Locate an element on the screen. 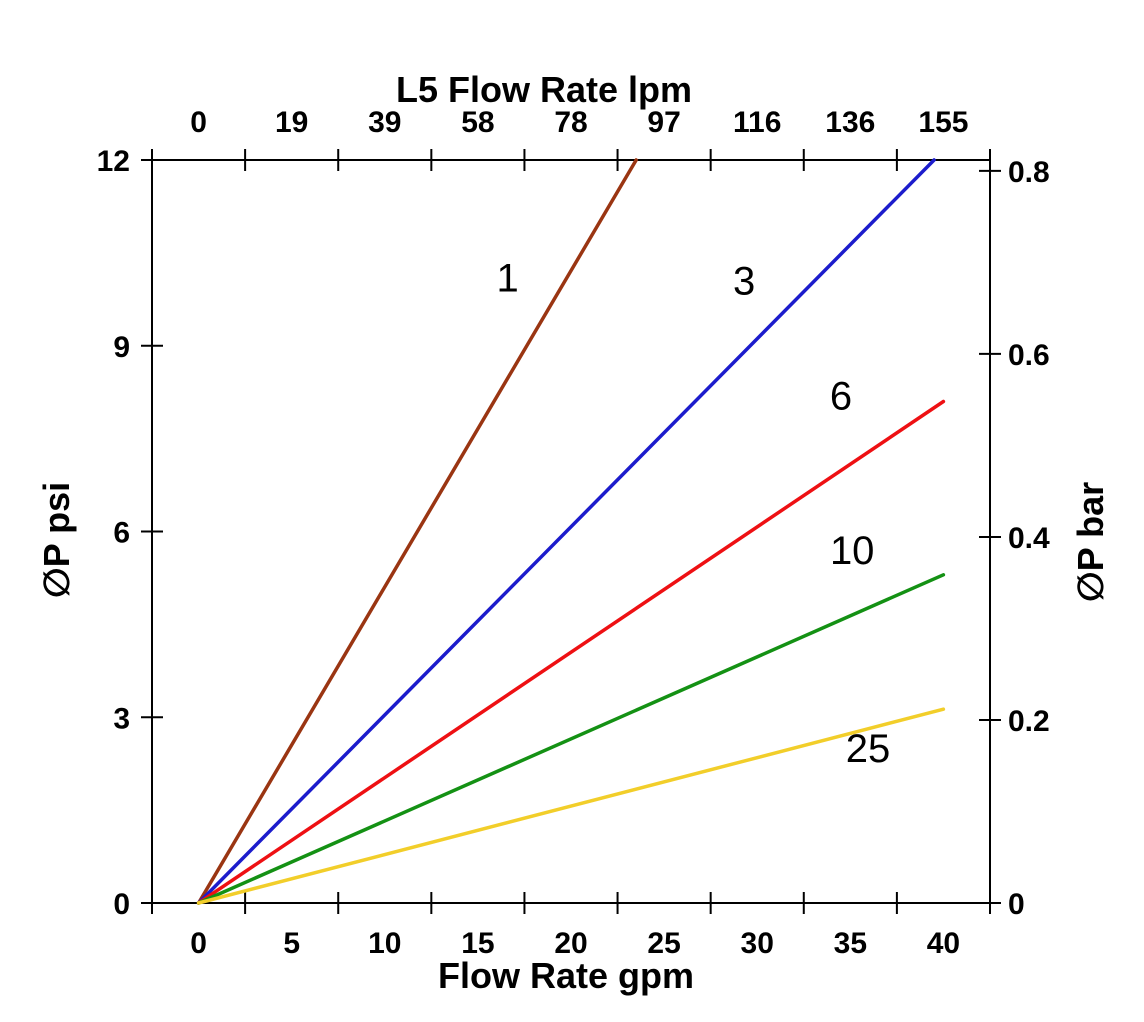 The width and height of the screenshot is (1144, 1022). left-axis-tick-label: 0 is located at coordinates (121, 904).